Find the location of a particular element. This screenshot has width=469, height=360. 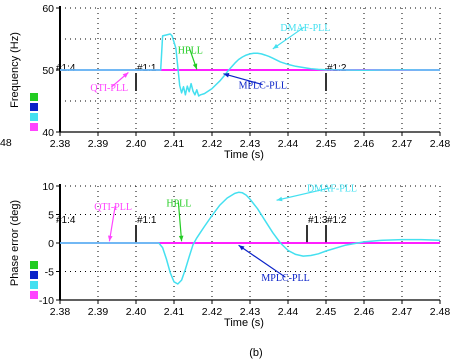

y-tick-label: -5 is located at coordinates (49, 273).